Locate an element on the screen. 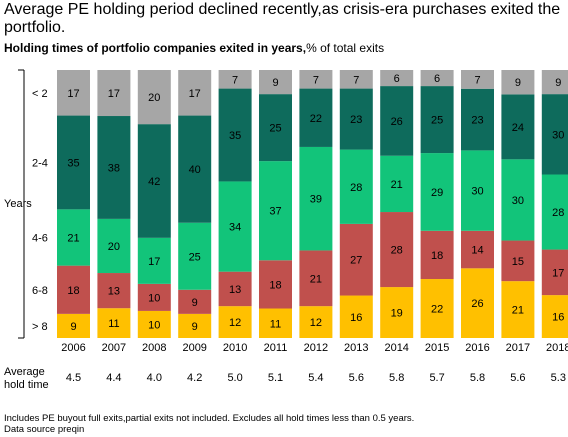 The image size is (568, 437). x-tick-label: 2009 is located at coordinates (194, 348).